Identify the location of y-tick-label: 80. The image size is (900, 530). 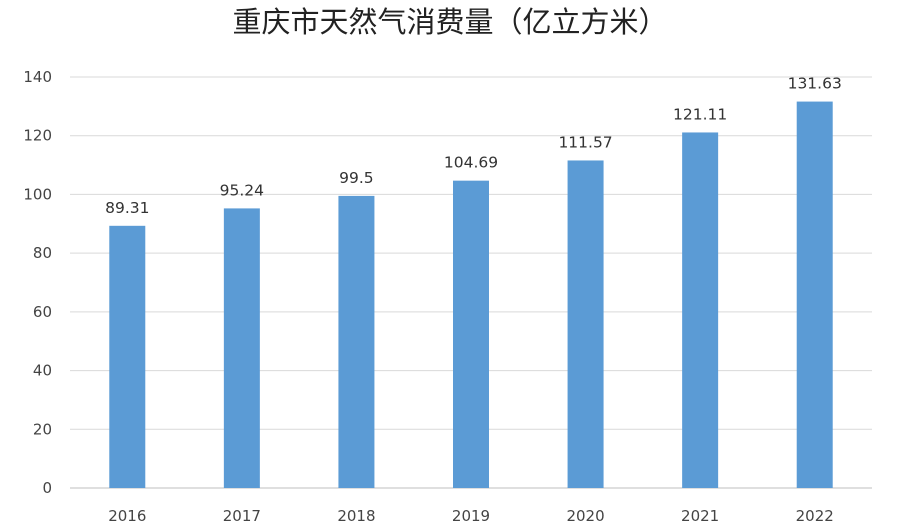
(42, 253).